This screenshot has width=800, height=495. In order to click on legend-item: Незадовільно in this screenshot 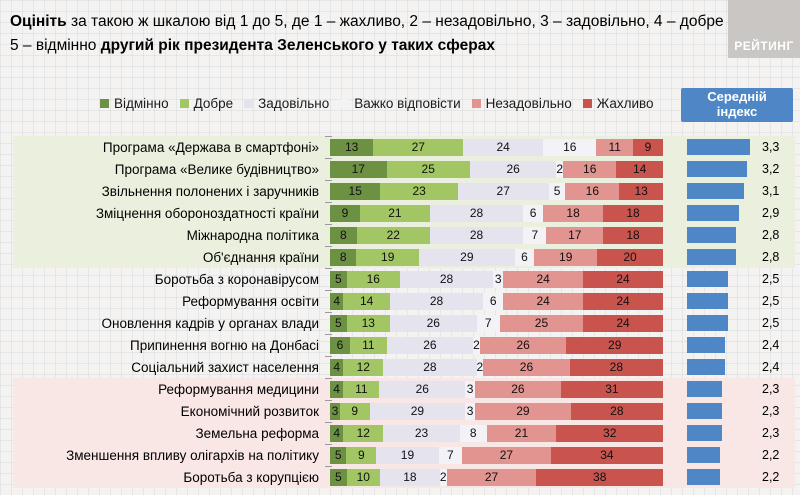, I will do `click(521, 103)`.